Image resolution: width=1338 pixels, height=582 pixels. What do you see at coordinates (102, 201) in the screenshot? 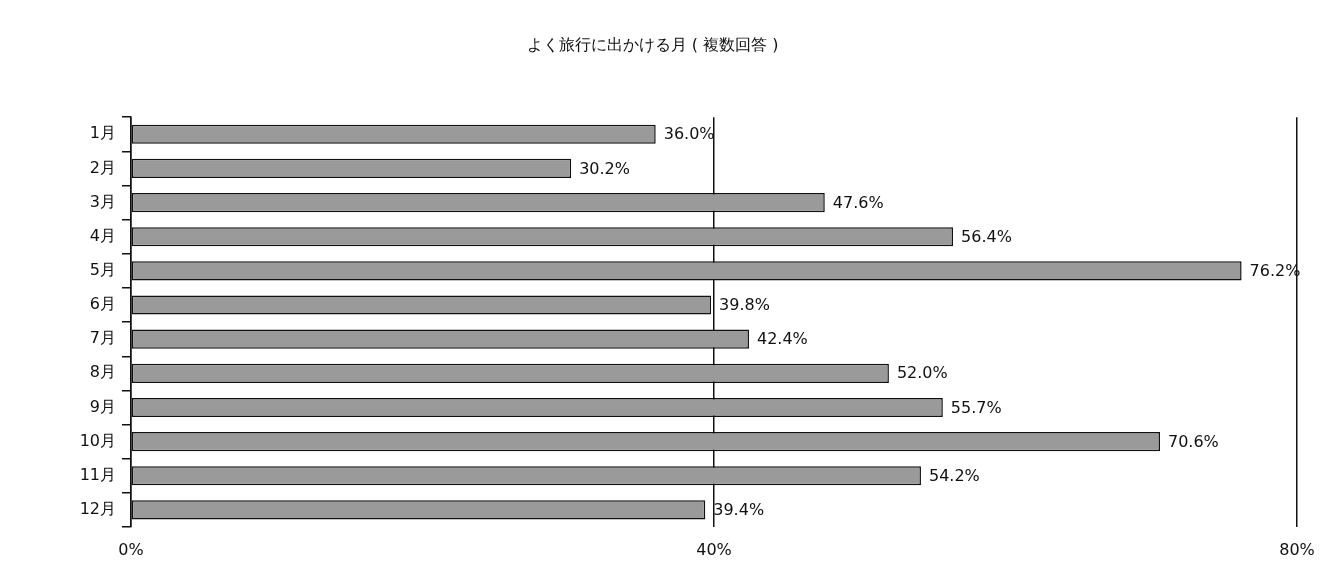
I see `y-tick-label: 3月` at bounding box center [102, 201].